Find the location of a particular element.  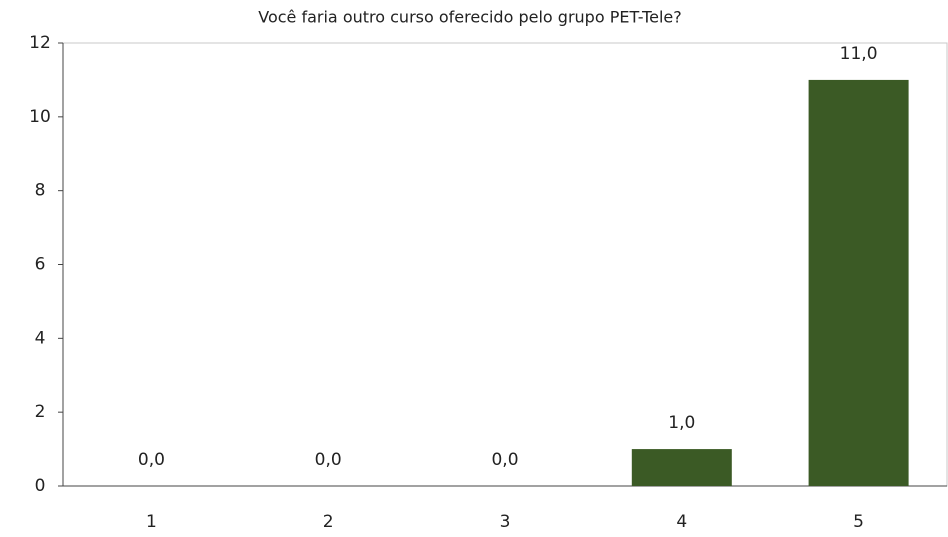

y-tick-label: 6 is located at coordinates (40, 265).